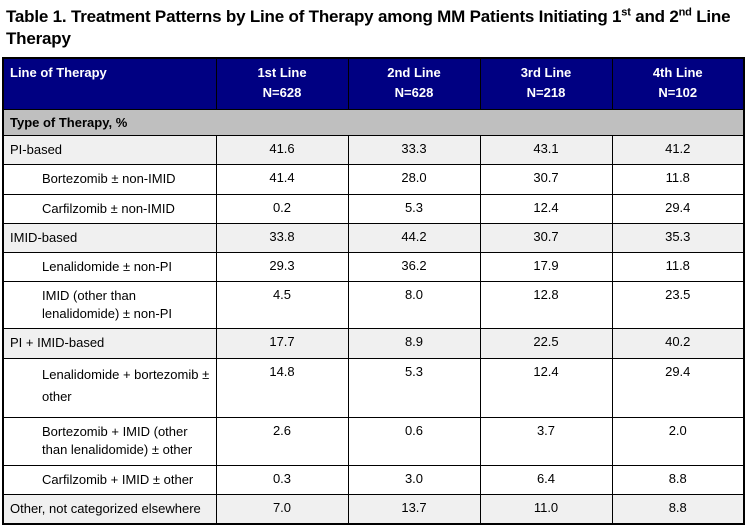 This screenshot has height=526, width=745. What do you see at coordinates (414, 72) in the screenshot?
I see `col-header-label: 2nd Line` at bounding box center [414, 72].